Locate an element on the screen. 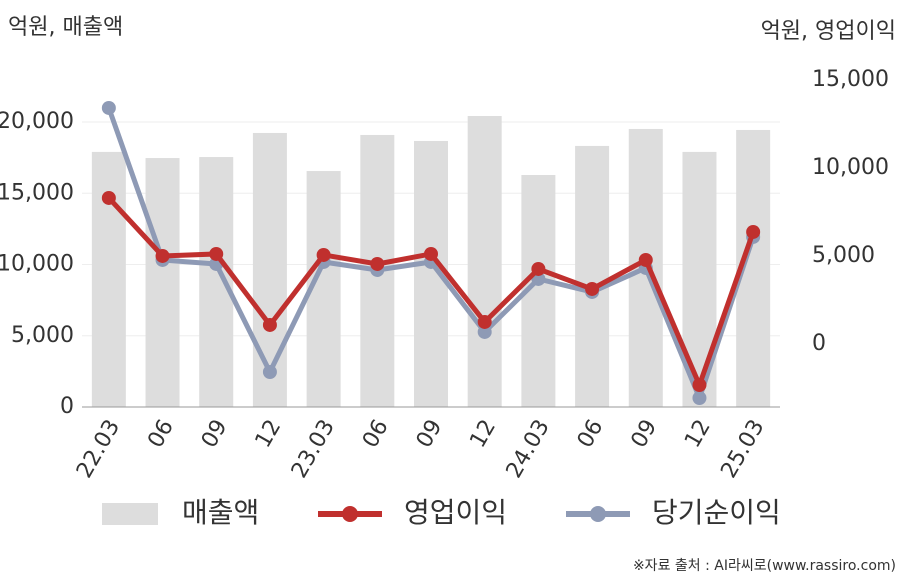 This screenshot has width=908, height=580. y2-tick-label: 5,000 is located at coordinates (843, 255).